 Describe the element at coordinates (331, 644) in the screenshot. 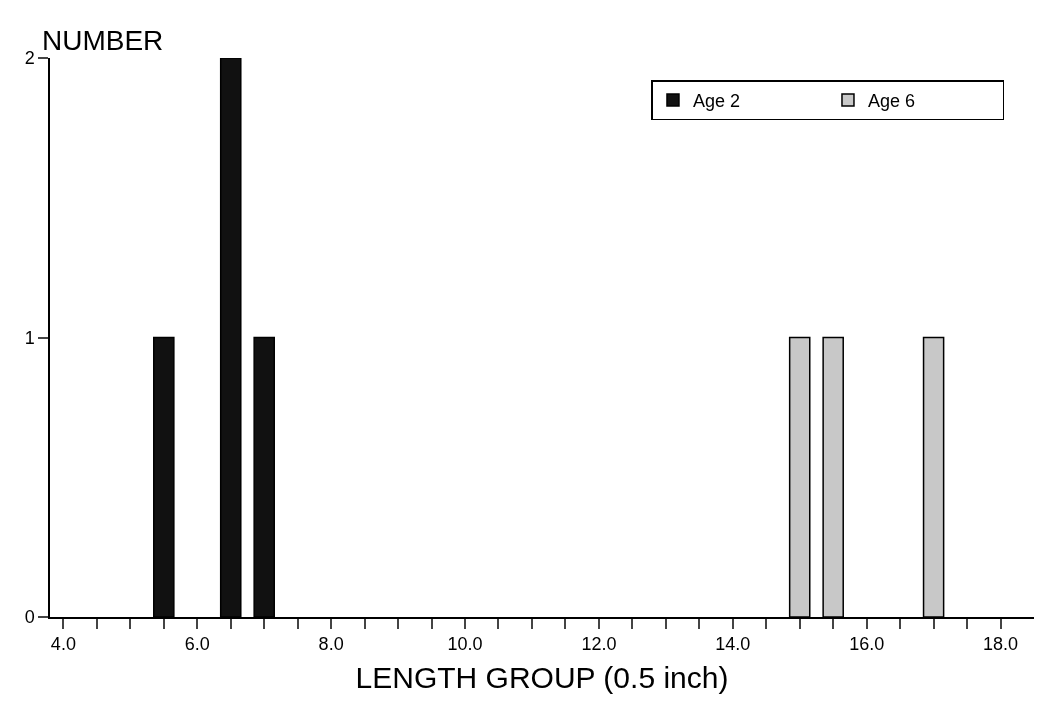

I see `x-tick-label: 8.0` at that location.